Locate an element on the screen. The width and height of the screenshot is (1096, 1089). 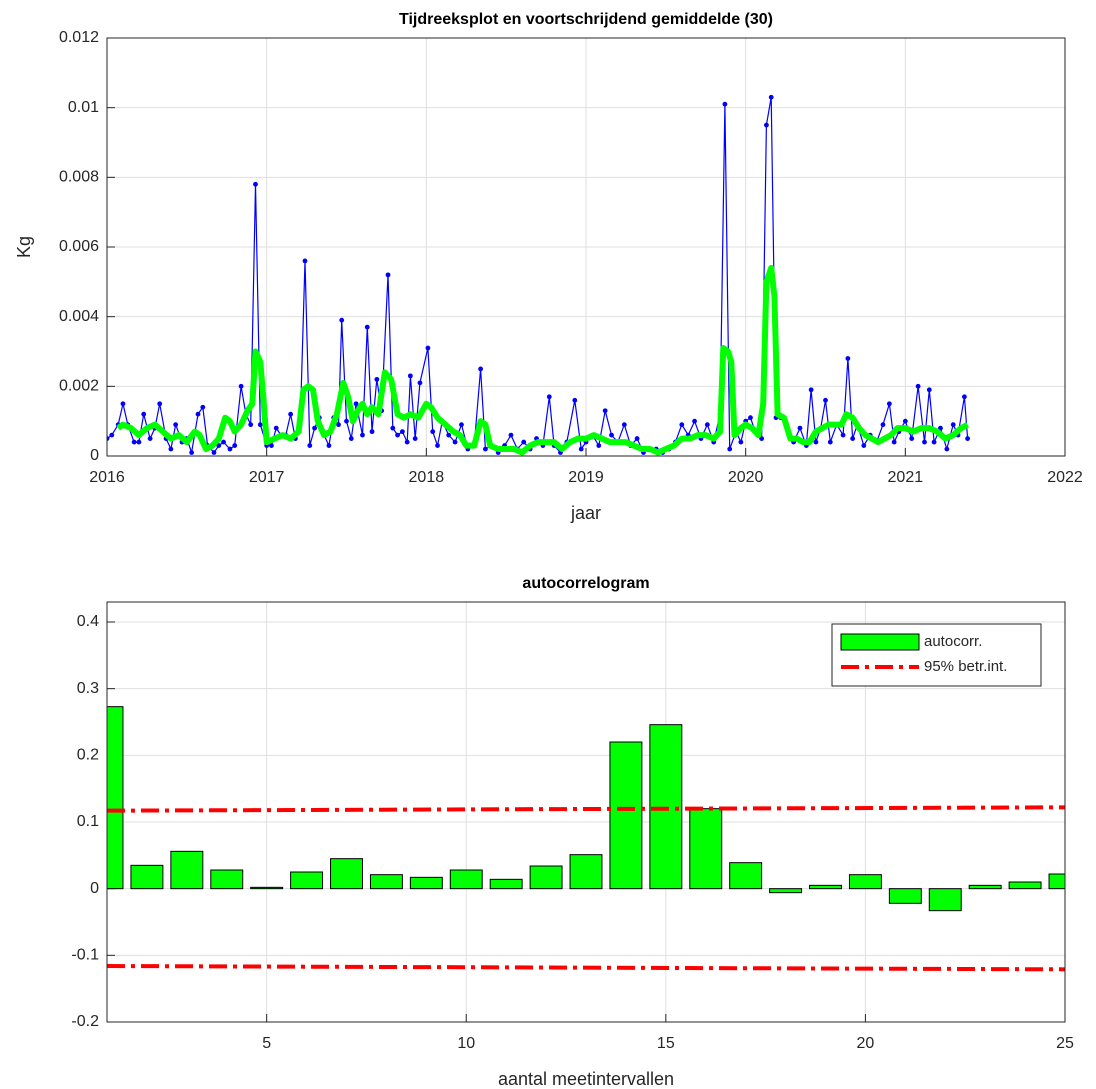
y-tick-label: 0.01 is located at coordinates (83, 107).